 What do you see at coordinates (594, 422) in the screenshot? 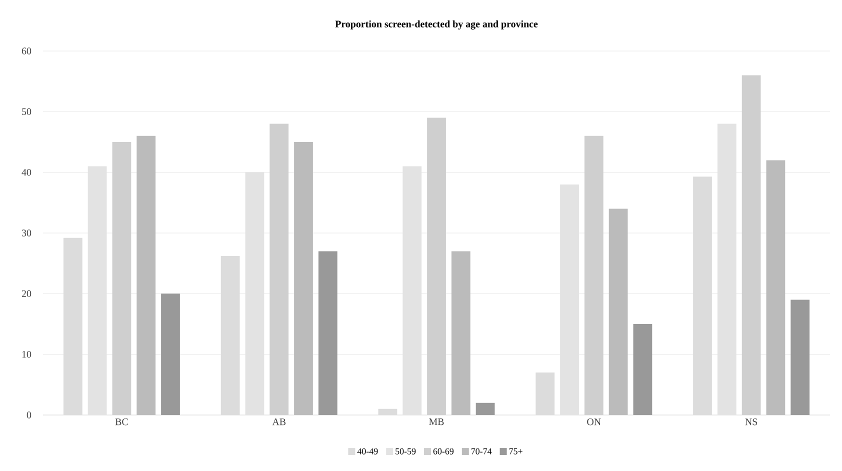
I see `x-tick-label: ON` at bounding box center [594, 422].